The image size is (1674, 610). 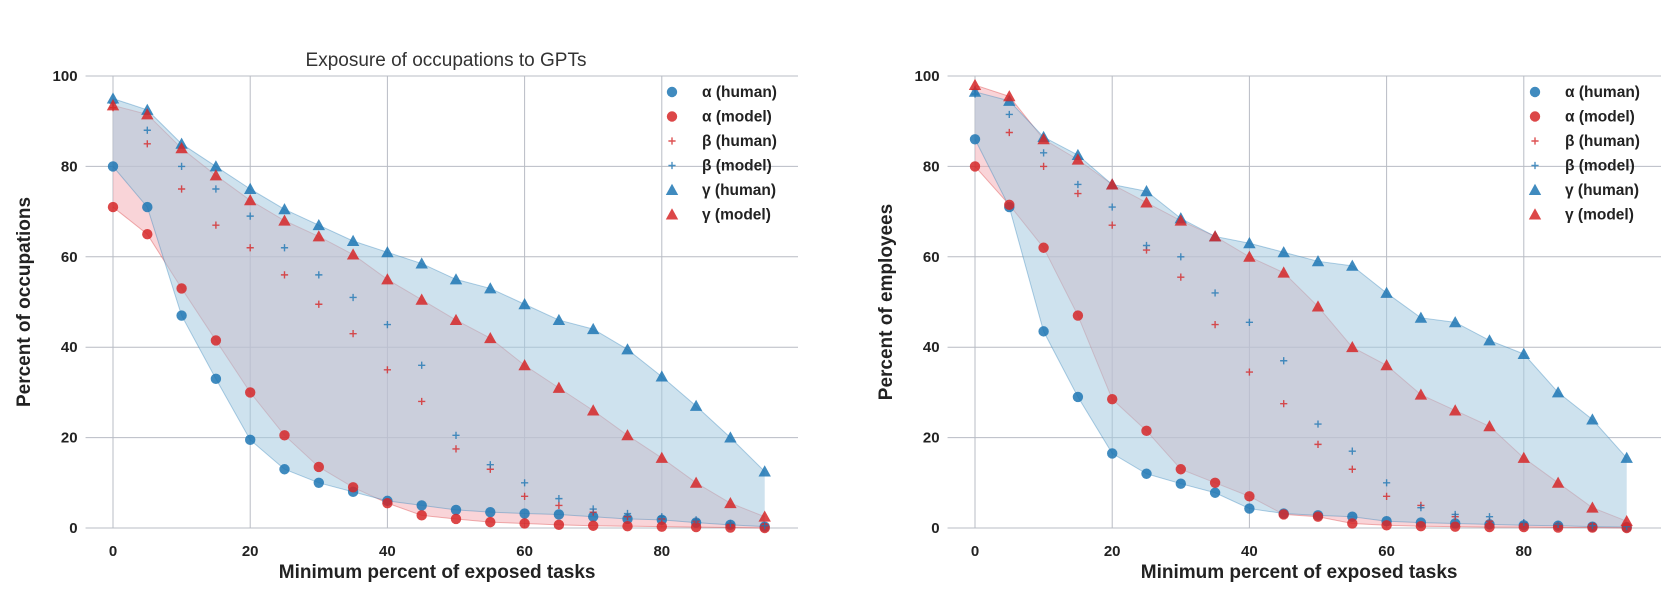 I want to click on chart1-ytick-label: 60, so click(x=69, y=257).